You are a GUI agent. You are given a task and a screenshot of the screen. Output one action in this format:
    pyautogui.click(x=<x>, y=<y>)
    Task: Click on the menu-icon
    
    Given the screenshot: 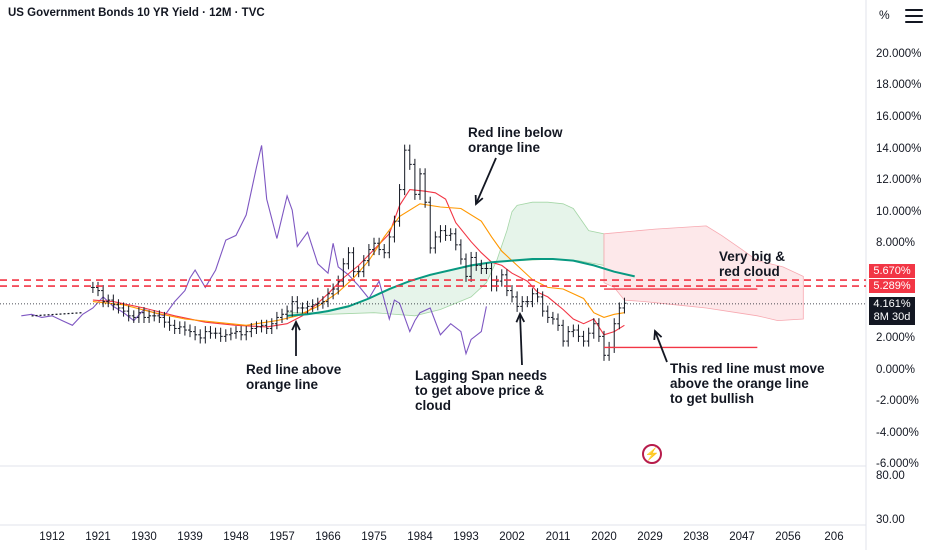 What is the action you would take?
    pyautogui.click(x=914, y=16)
    